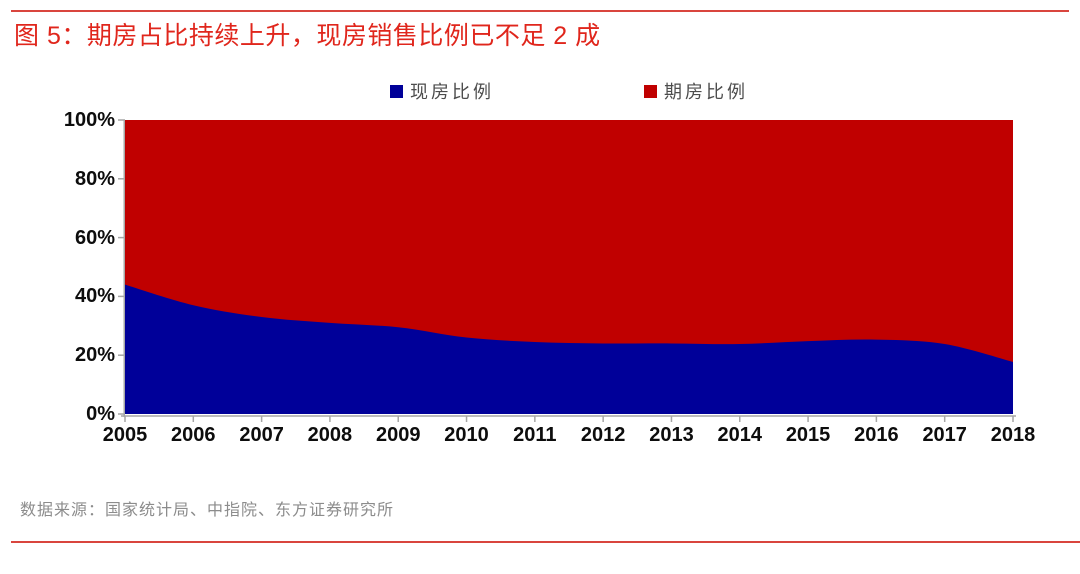 The height and width of the screenshot is (574, 1080). I want to click on y-tick-label: 60%, so click(94, 237).